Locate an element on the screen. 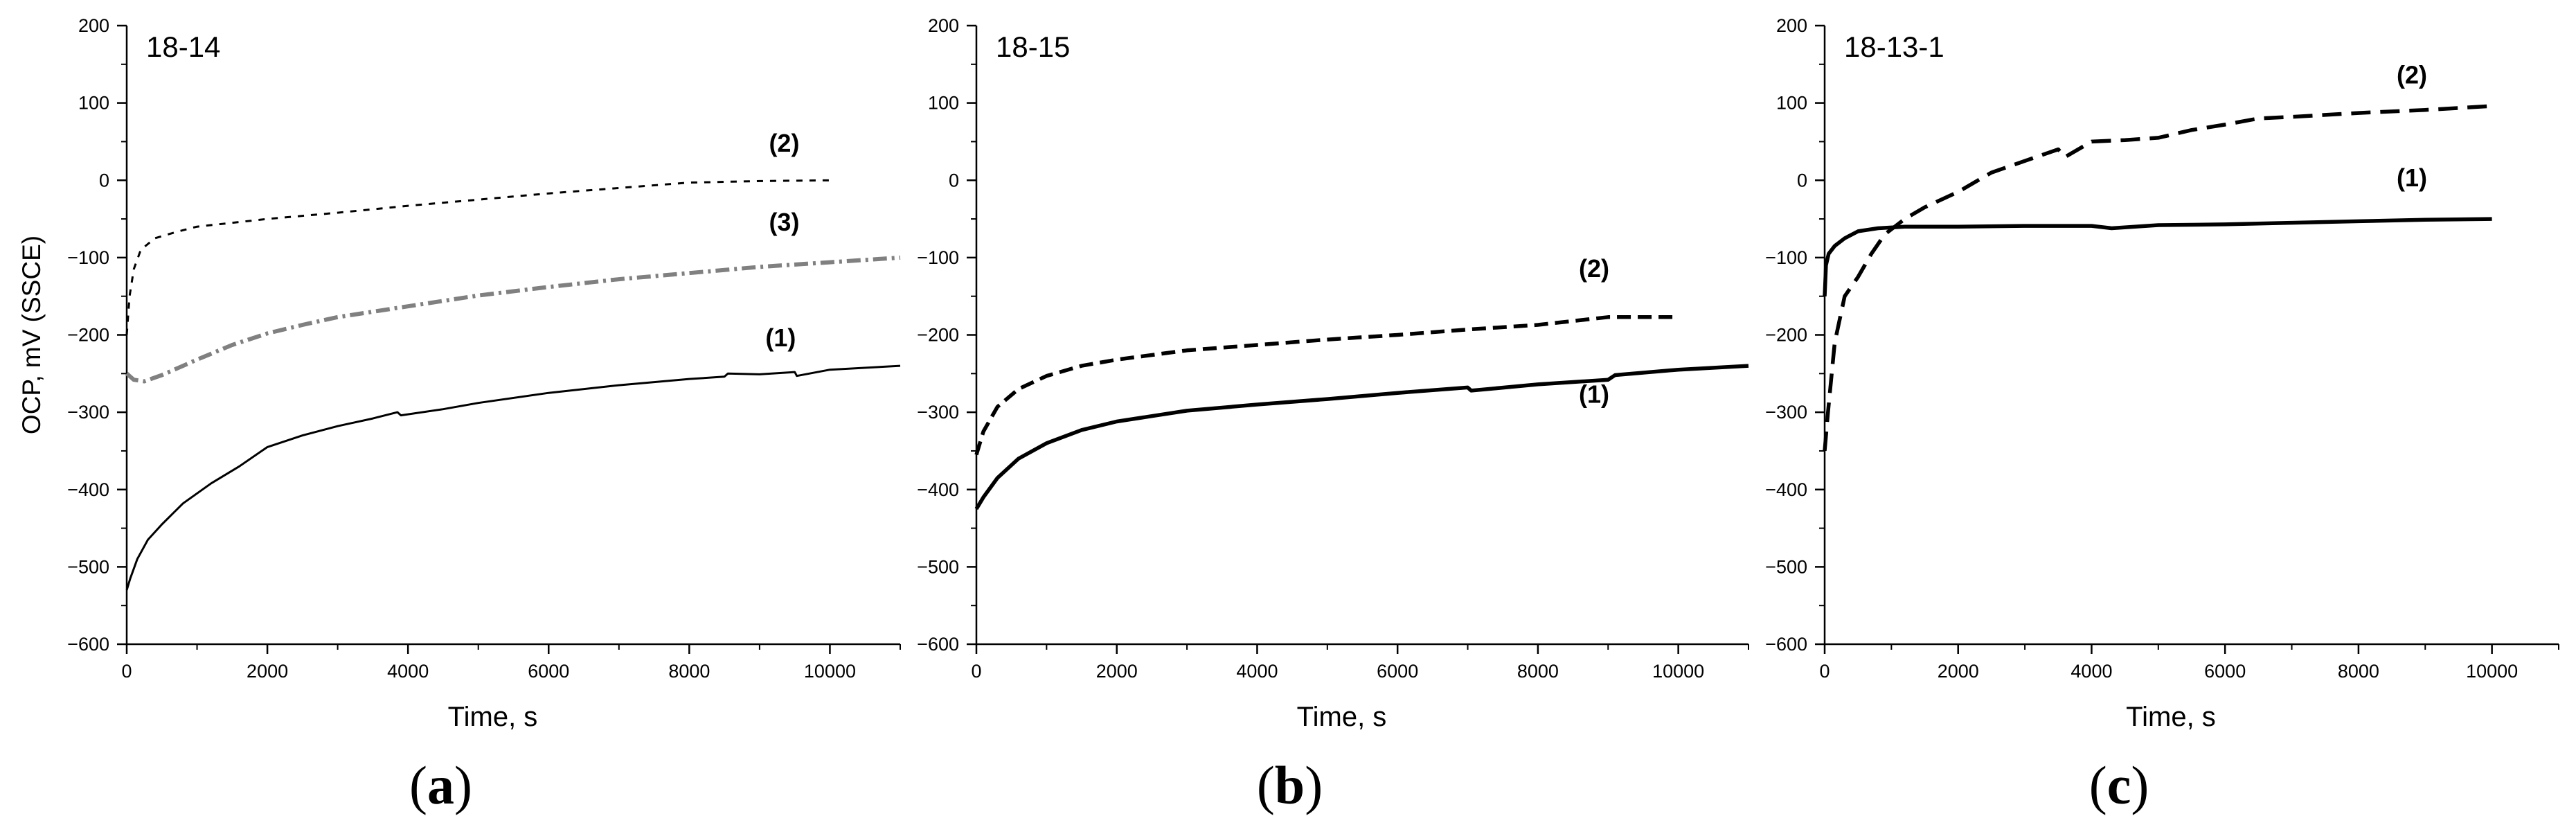 This screenshot has height=834, width=2576. panel-letter-letter: c is located at coordinates (2119, 785).